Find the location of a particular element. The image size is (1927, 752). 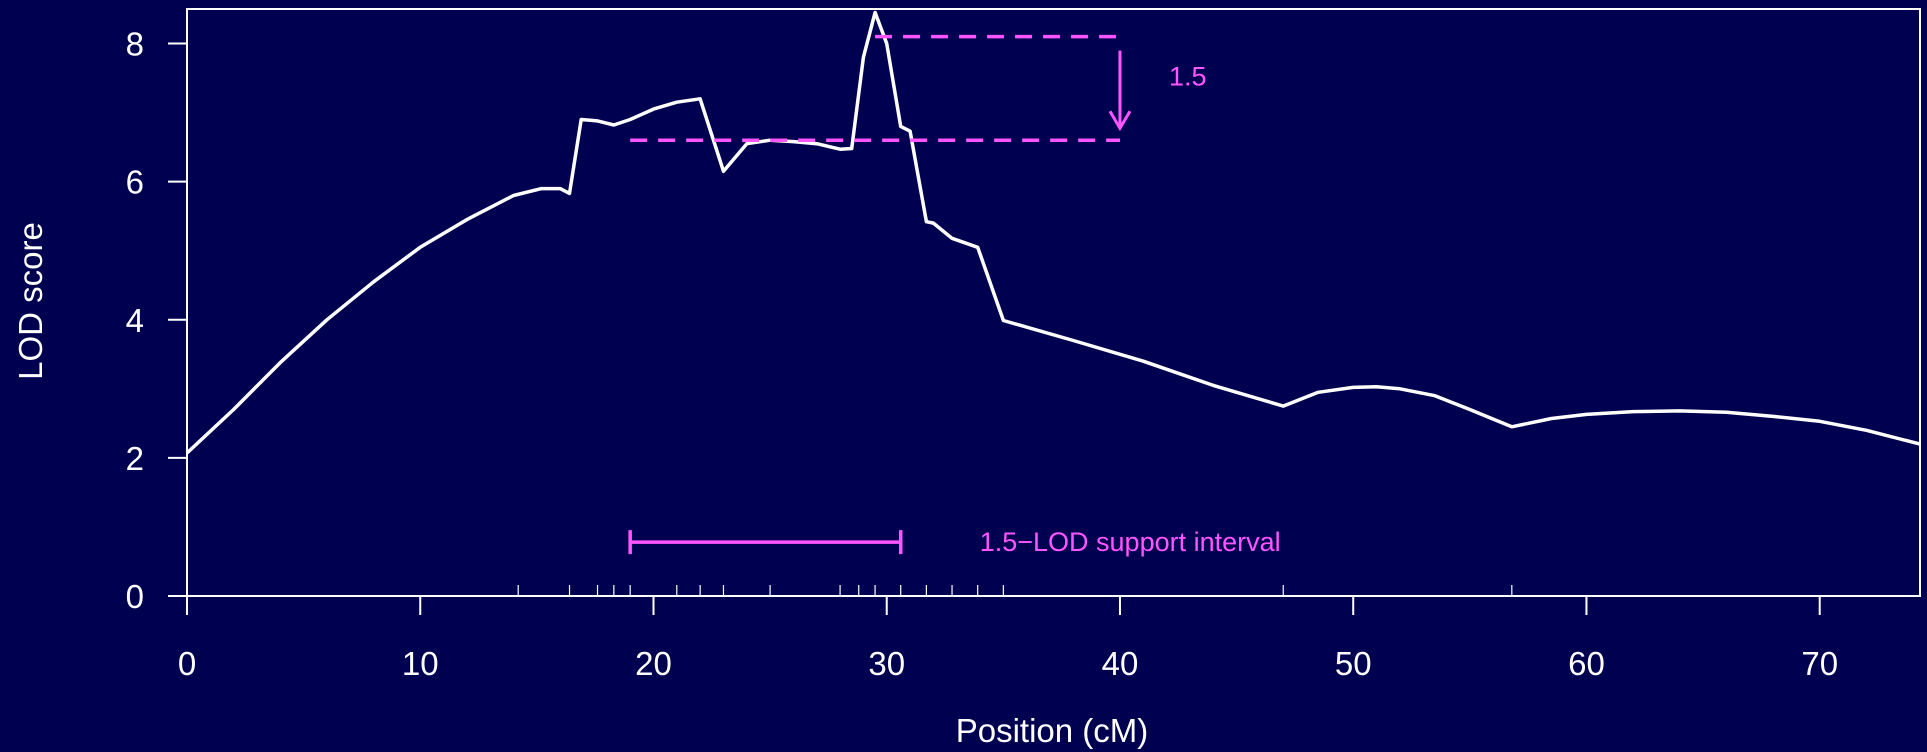

x-tick-label: 50 is located at coordinates (1353, 663).